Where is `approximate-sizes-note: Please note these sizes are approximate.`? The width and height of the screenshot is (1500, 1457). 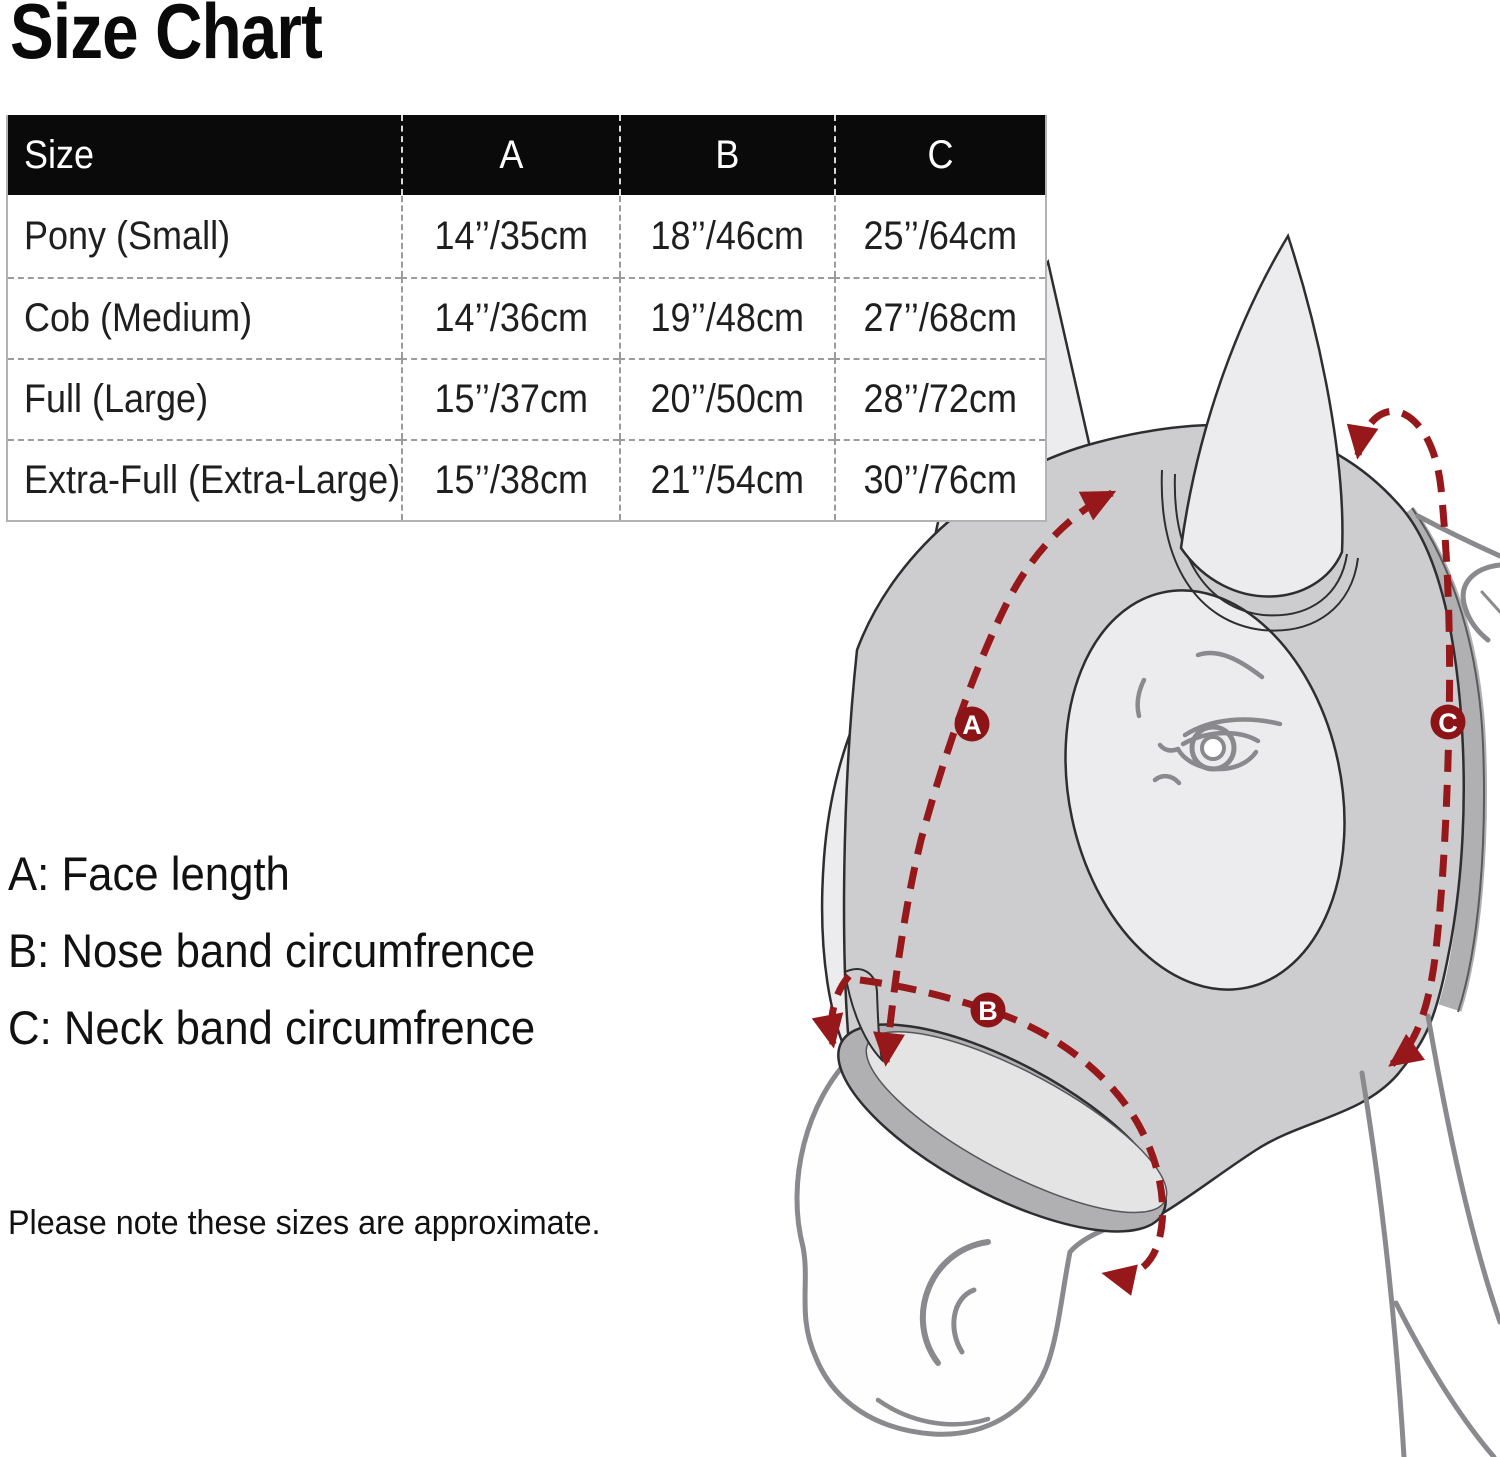 approximate-sizes-note: Please note these sizes are approximate. is located at coordinates (304, 1223).